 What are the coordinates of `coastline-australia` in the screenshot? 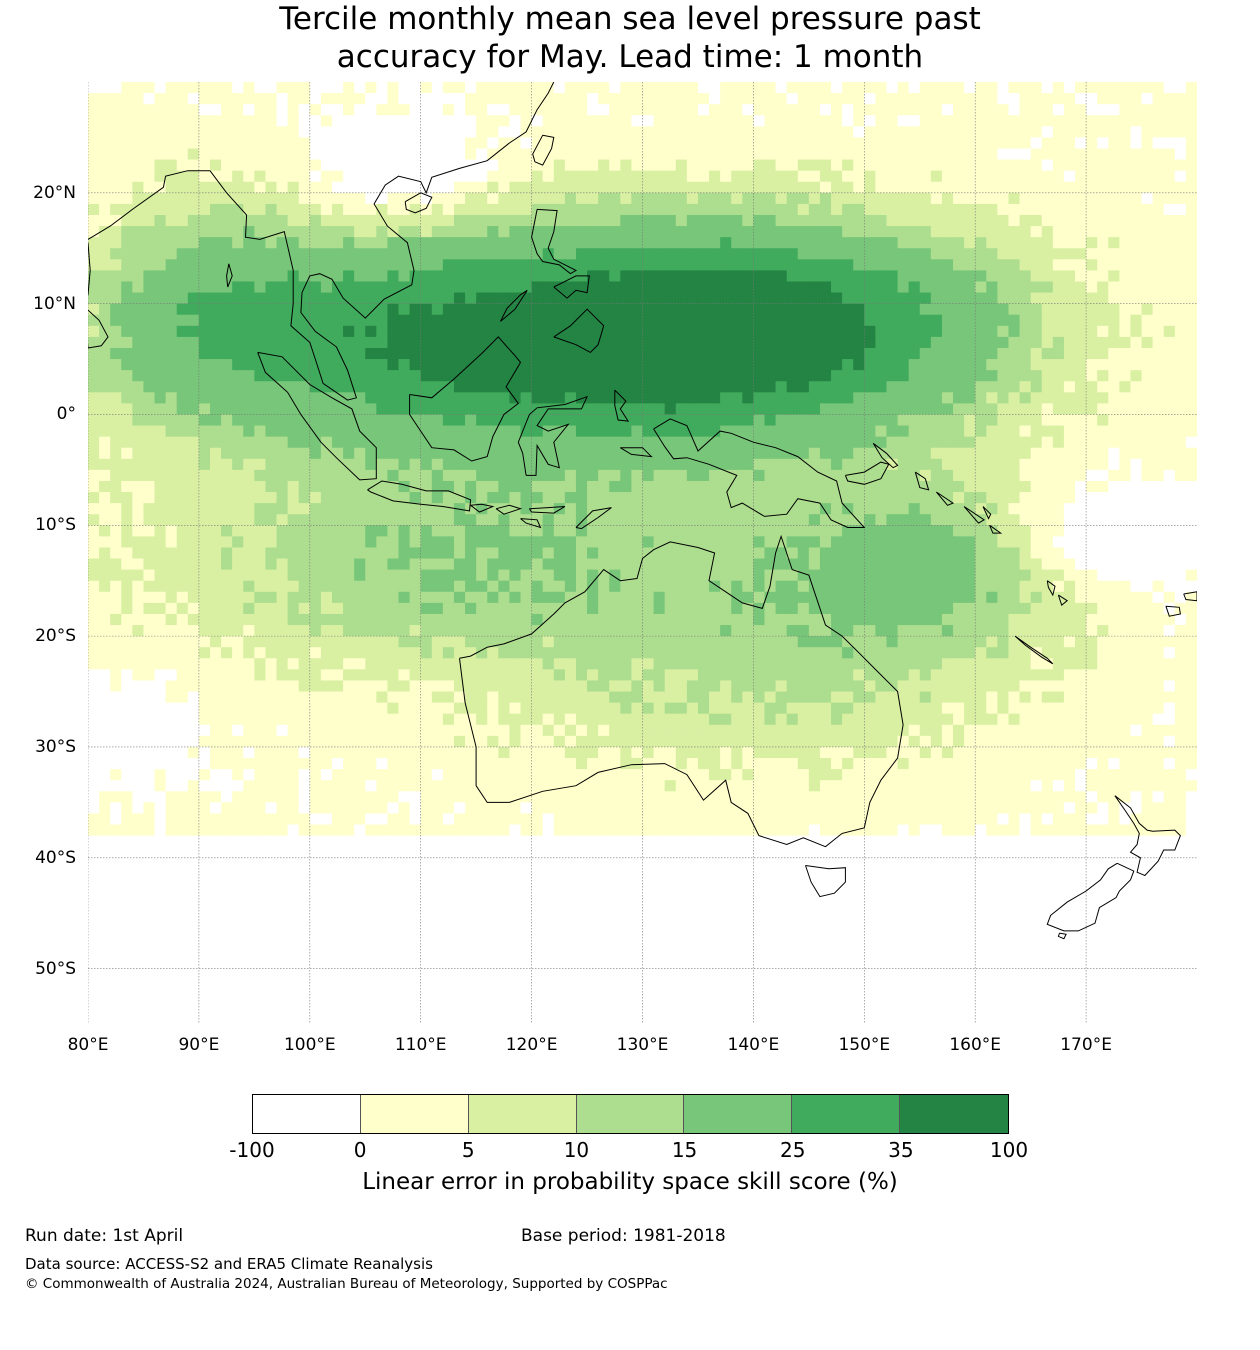 It's located at (681, 691).